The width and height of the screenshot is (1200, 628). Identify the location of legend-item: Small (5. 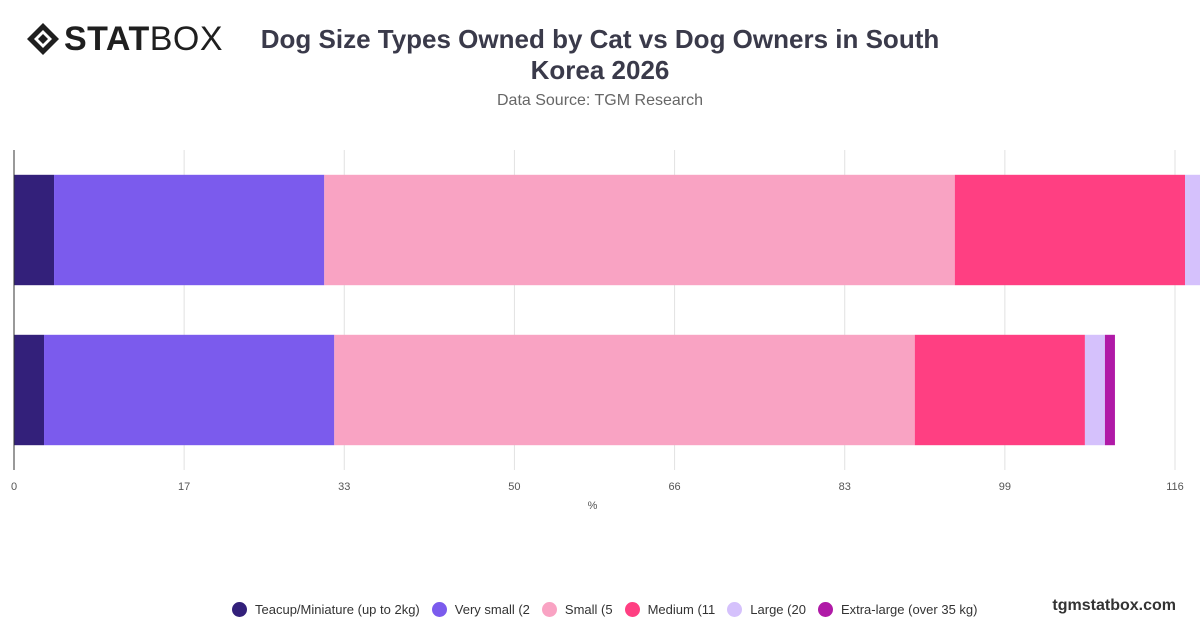
(577, 609).